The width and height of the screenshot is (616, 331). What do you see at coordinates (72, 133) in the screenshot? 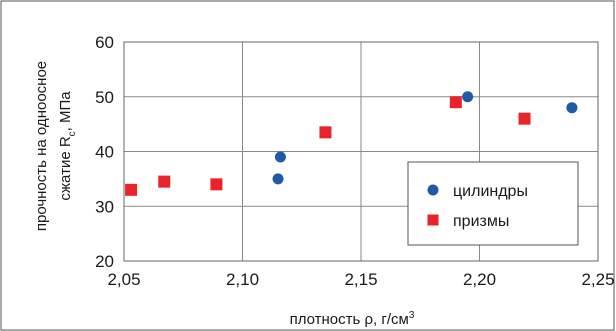
I see `y-axis-label-subscript: c` at bounding box center [72, 133].